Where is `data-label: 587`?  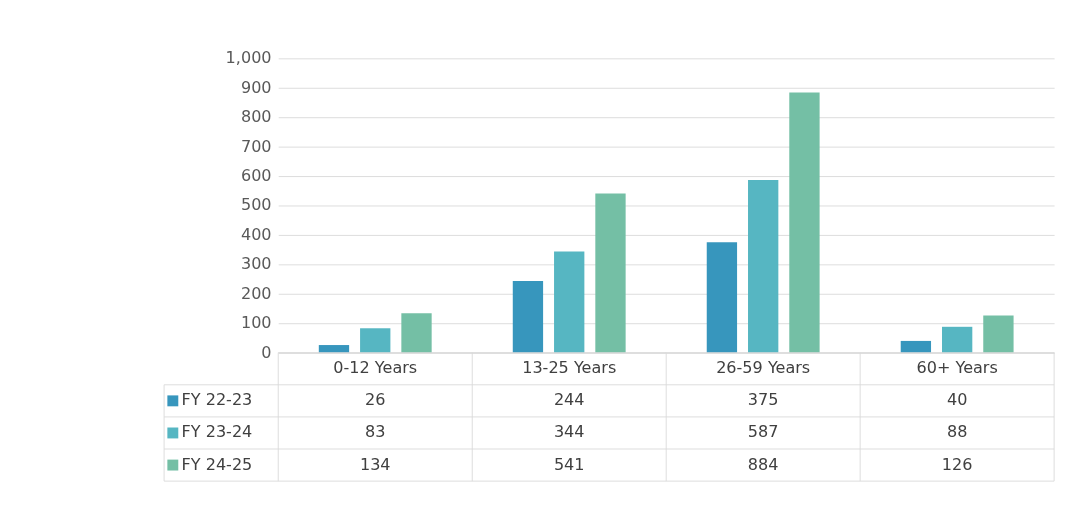 data-label: 587 is located at coordinates (763, 432).